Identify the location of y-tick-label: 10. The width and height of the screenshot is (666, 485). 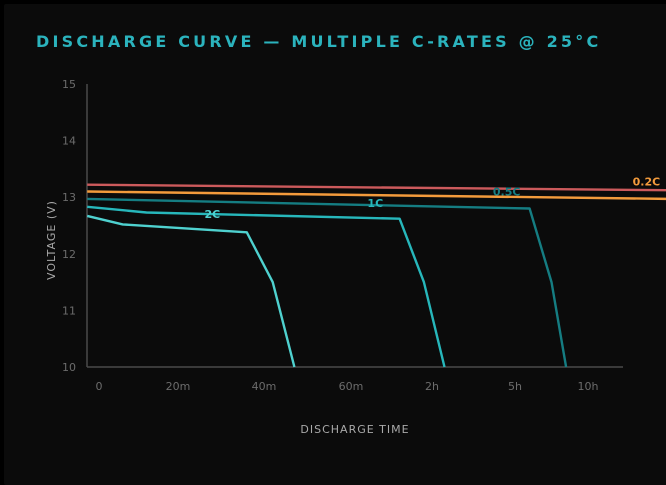
(69, 367).